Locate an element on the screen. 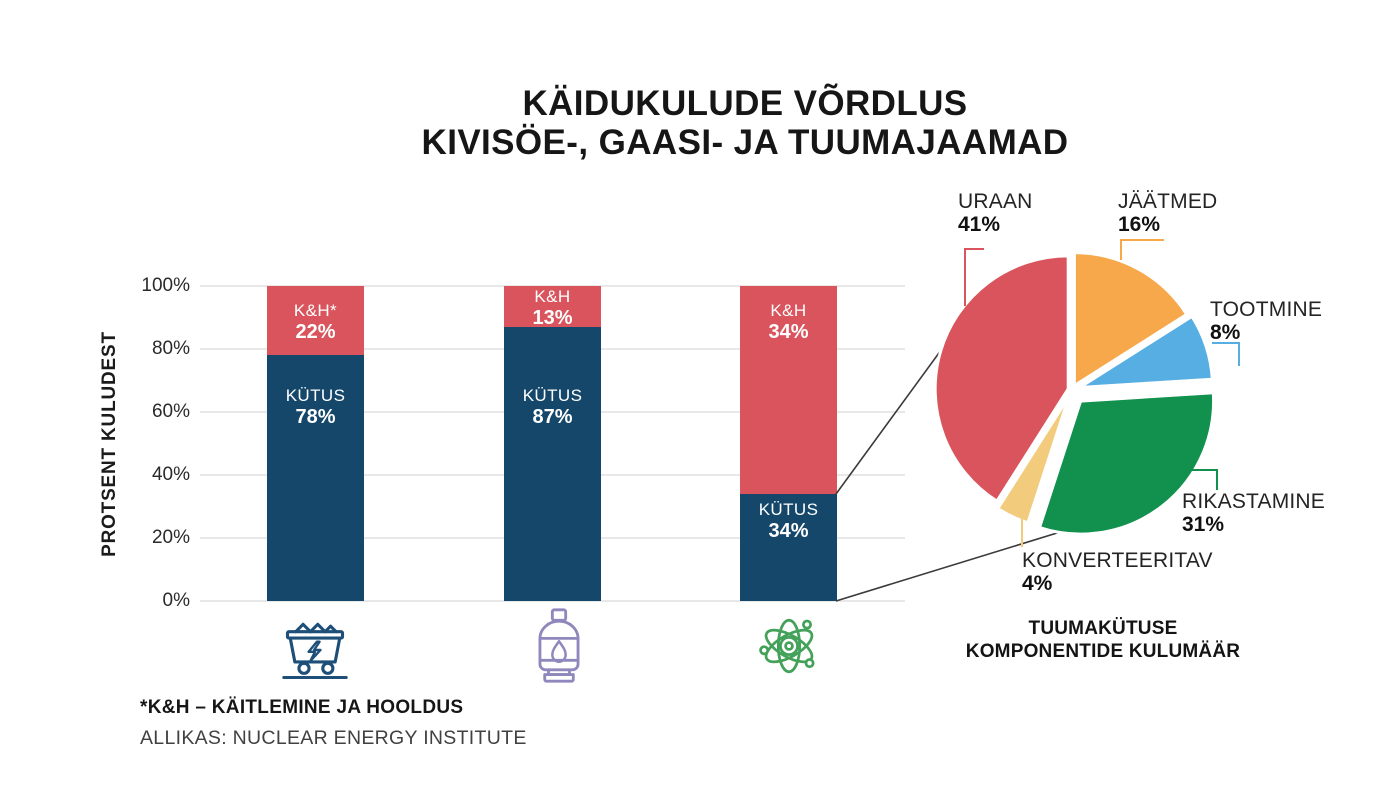  pie-label-name: URAAN is located at coordinates (995, 201).